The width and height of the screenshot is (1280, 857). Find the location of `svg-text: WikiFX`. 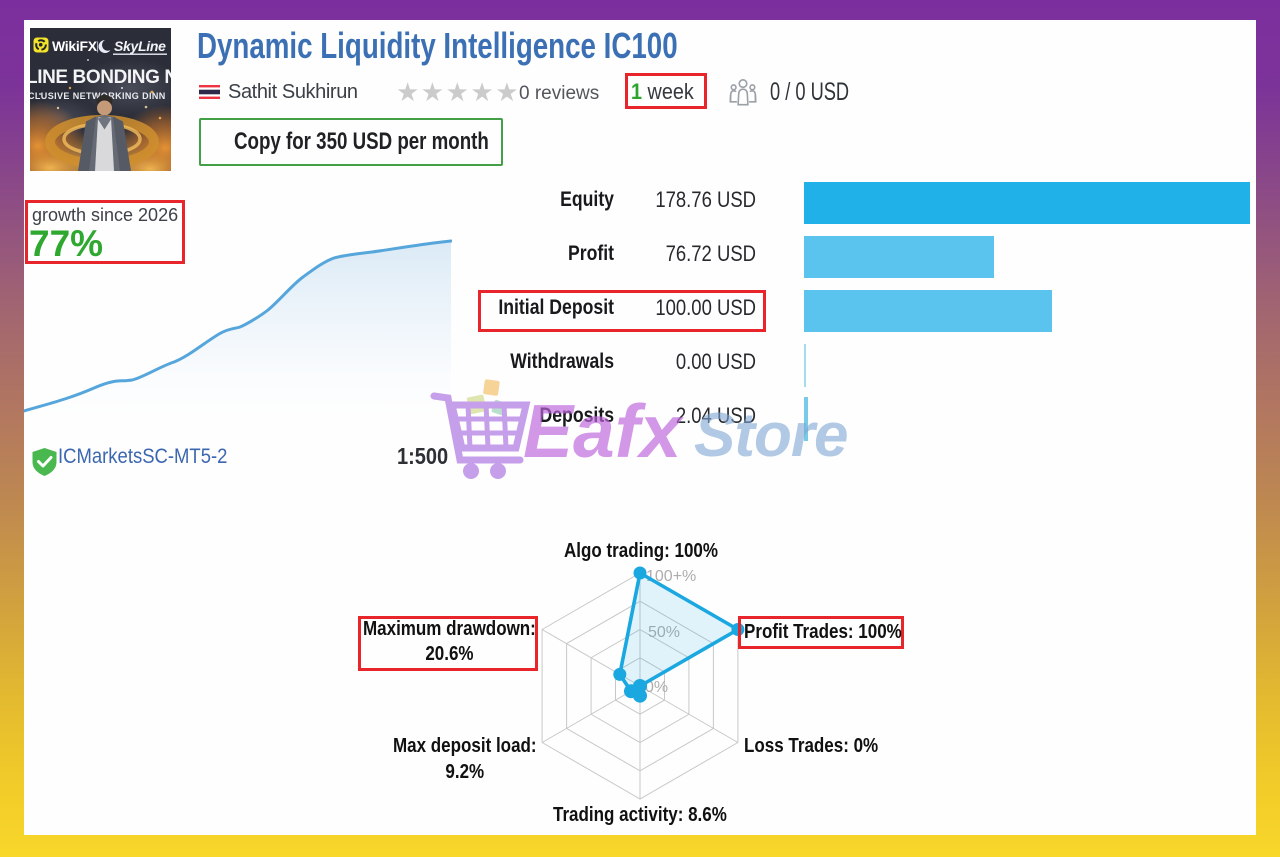

svg-text: WikiFX is located at coordinates (75, 46).